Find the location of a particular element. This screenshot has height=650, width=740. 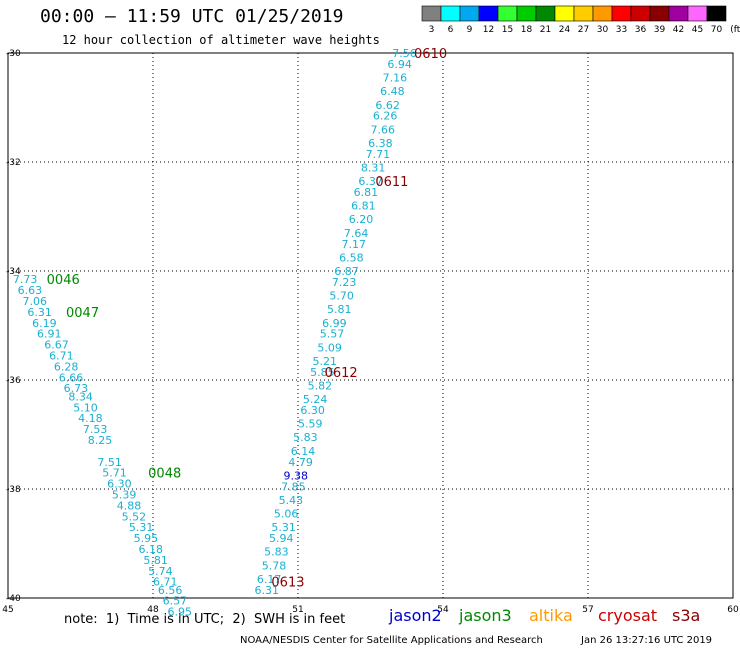

wave-height-label: 6.48 is located at coordinates (392, 91).